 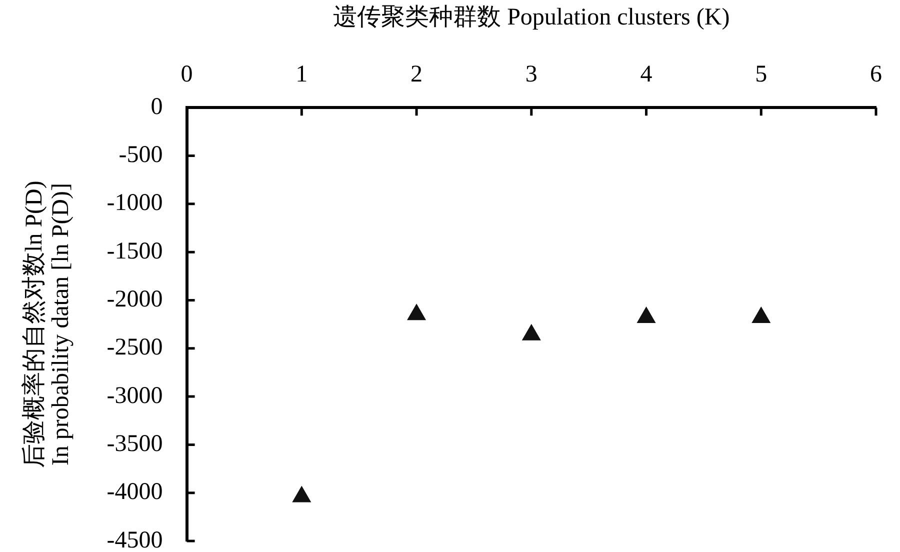 What do you see at coordinates (134, 539) in the screenshot?
I see `y-tick-label: -4500` at bounding box center [134, 539].